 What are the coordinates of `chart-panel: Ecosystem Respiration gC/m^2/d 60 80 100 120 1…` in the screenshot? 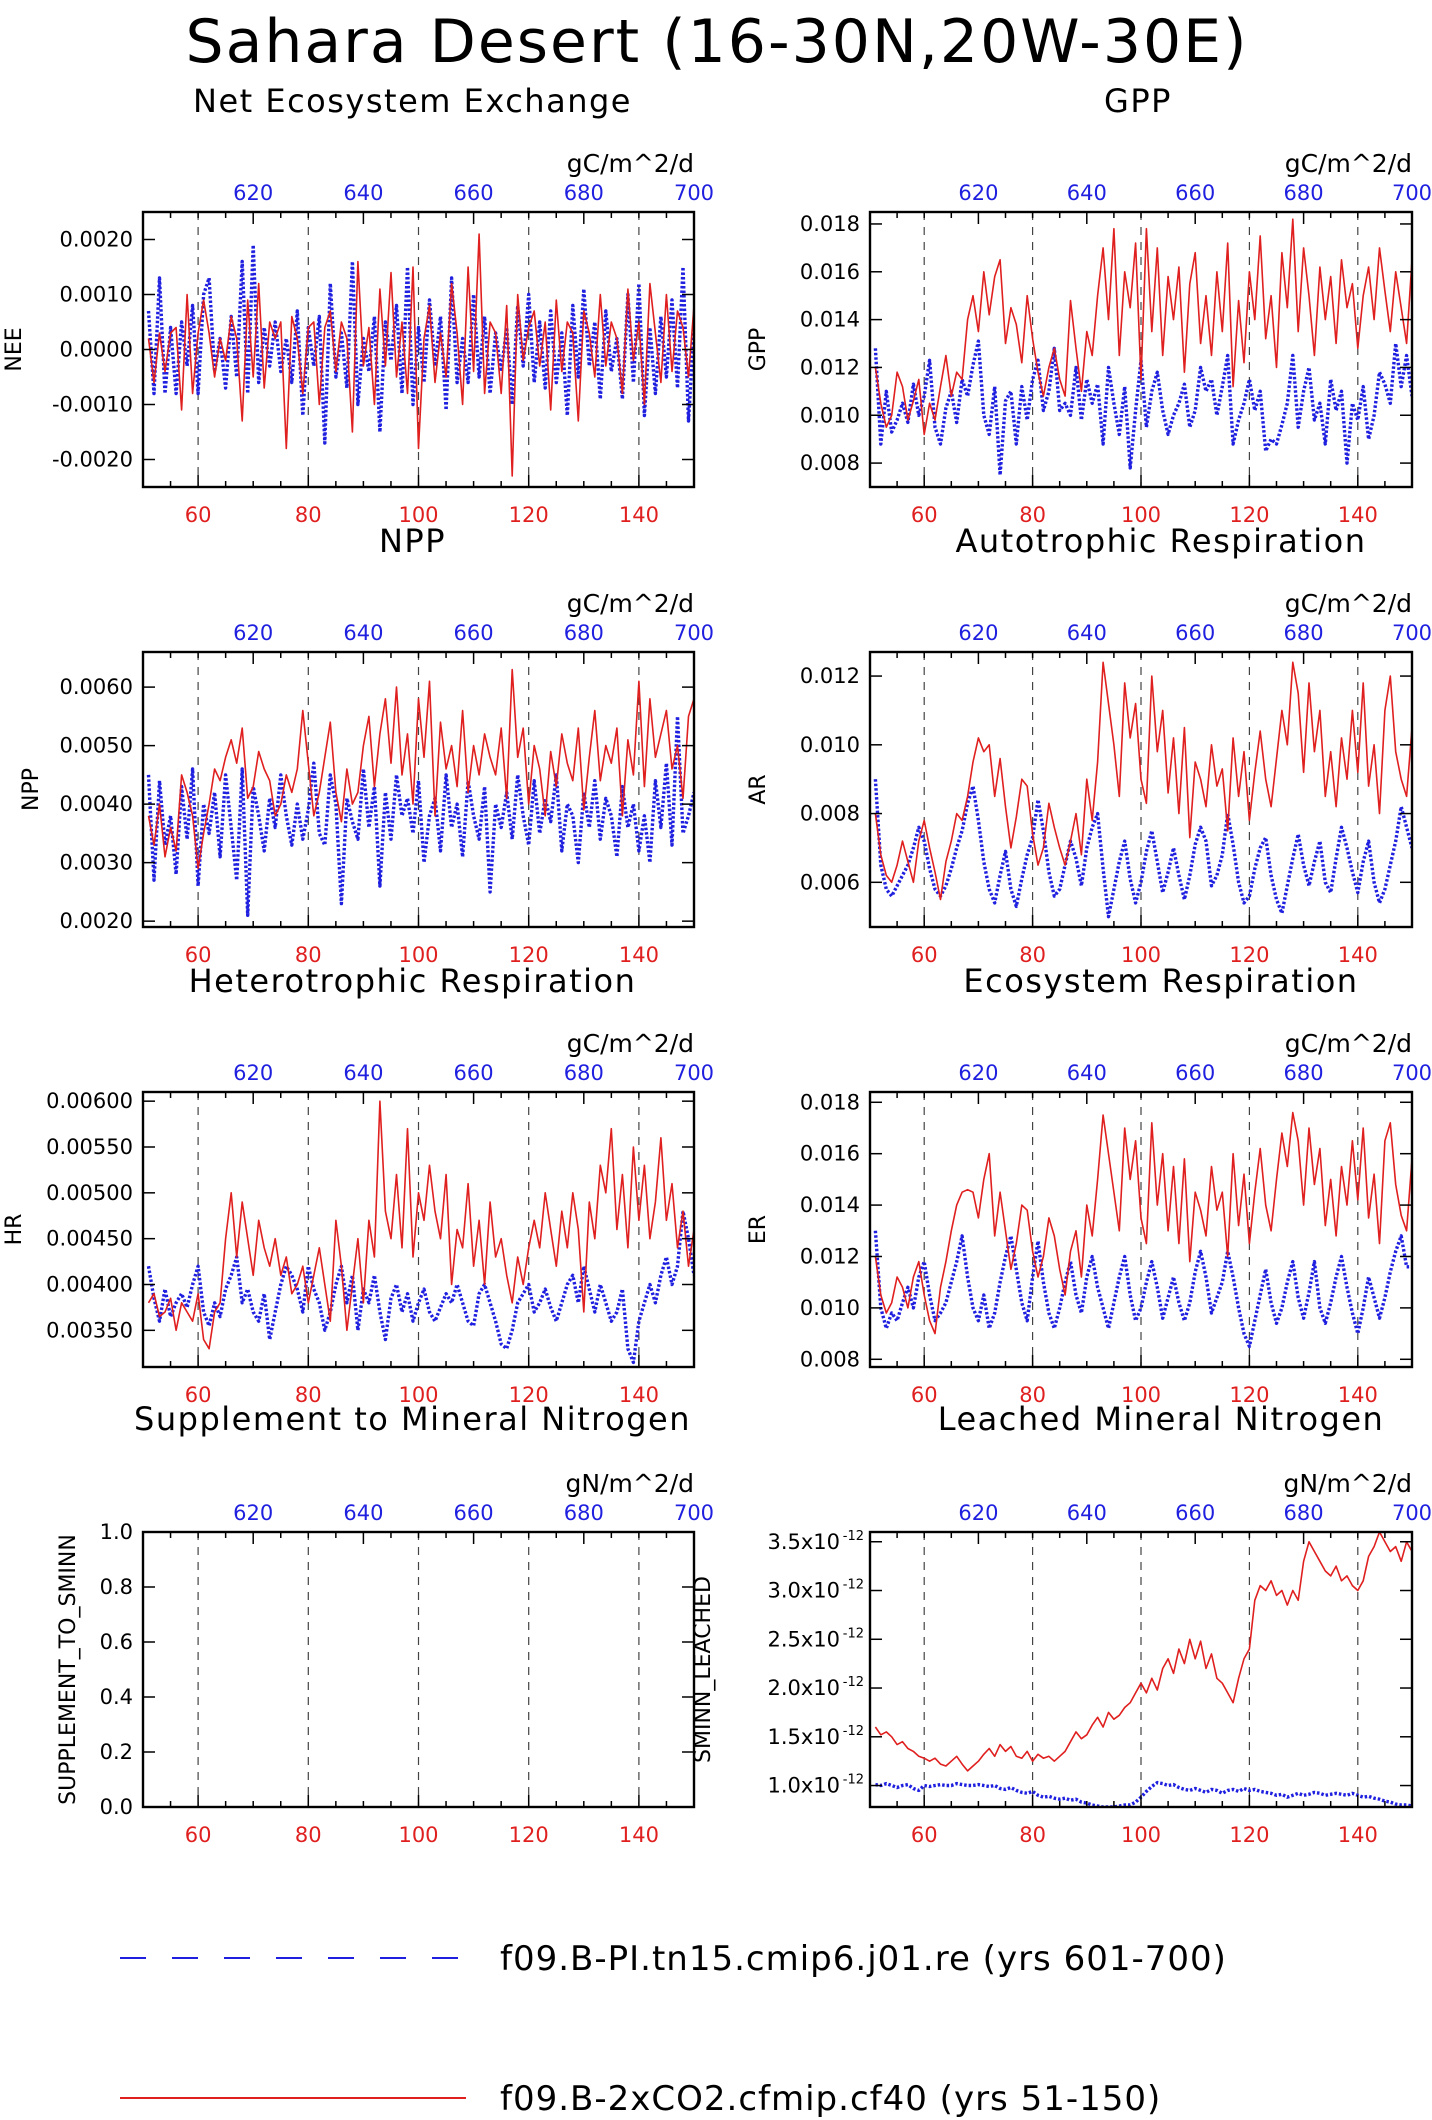 It's located at (1089, 1184).